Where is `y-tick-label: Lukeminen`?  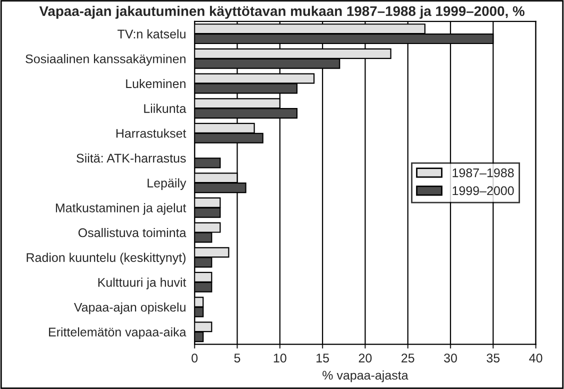 y-tick-label: Lukeminen is located at coordinates (156, 83).